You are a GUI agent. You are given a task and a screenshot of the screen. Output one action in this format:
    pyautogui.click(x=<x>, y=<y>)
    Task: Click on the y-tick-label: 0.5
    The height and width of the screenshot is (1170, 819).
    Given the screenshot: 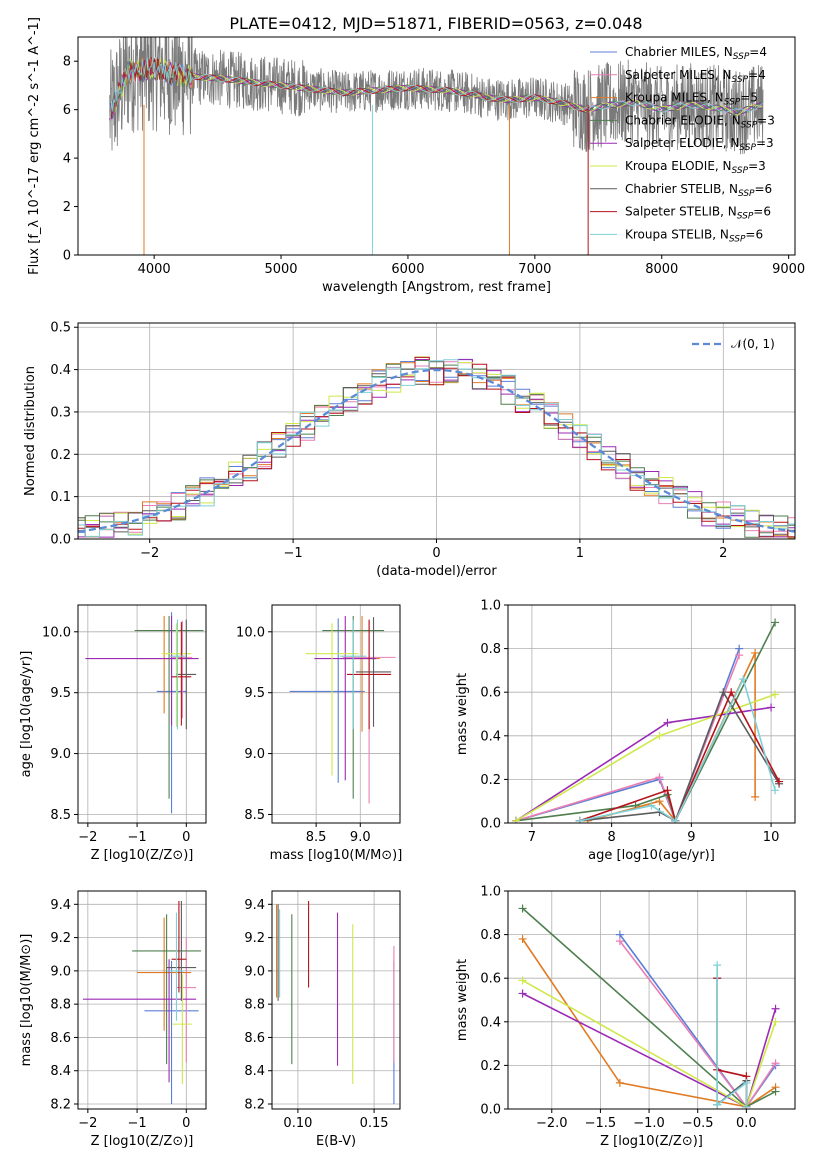 What is the action you would take?
    pyautogui.click(x=60, y=328)
    